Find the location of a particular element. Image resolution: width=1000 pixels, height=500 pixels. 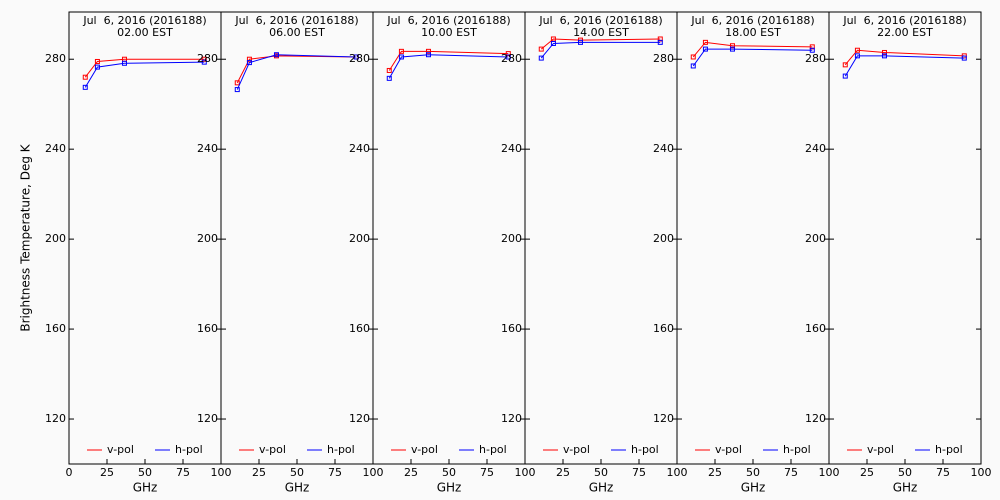

panel-subtitle: 06.00 EST is located at coordinates (297, 32).